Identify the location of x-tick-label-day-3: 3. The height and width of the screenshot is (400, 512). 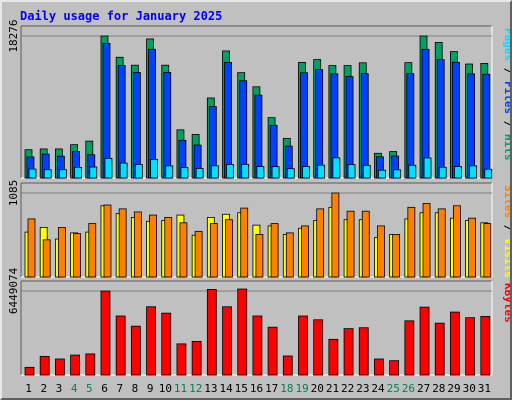
(59, 388).